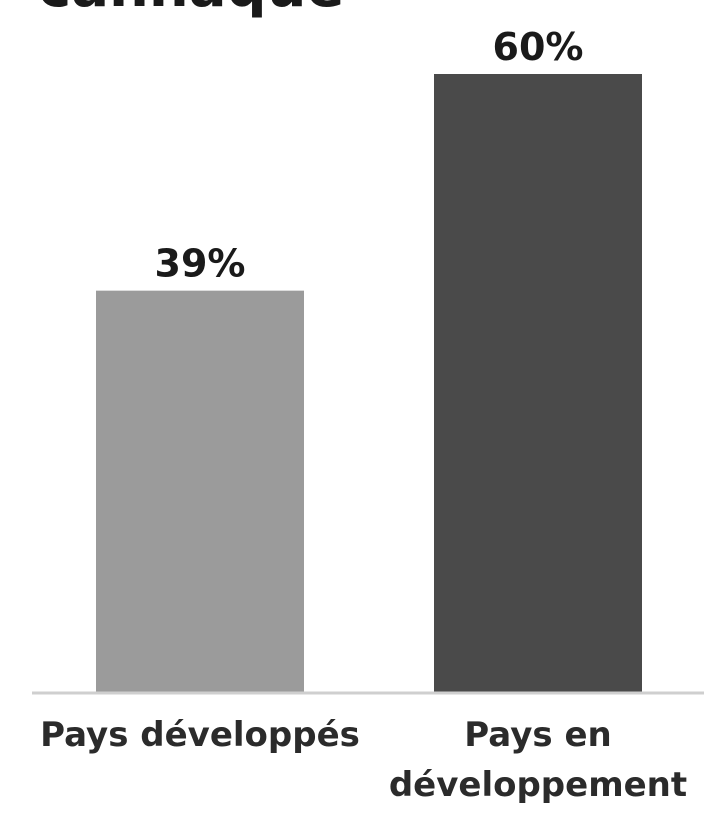 This screenshot has height=814, width=704. Describe the element at coordinates (200, 264) in the screenshot. I see `data-label-1: 39%` at that location.